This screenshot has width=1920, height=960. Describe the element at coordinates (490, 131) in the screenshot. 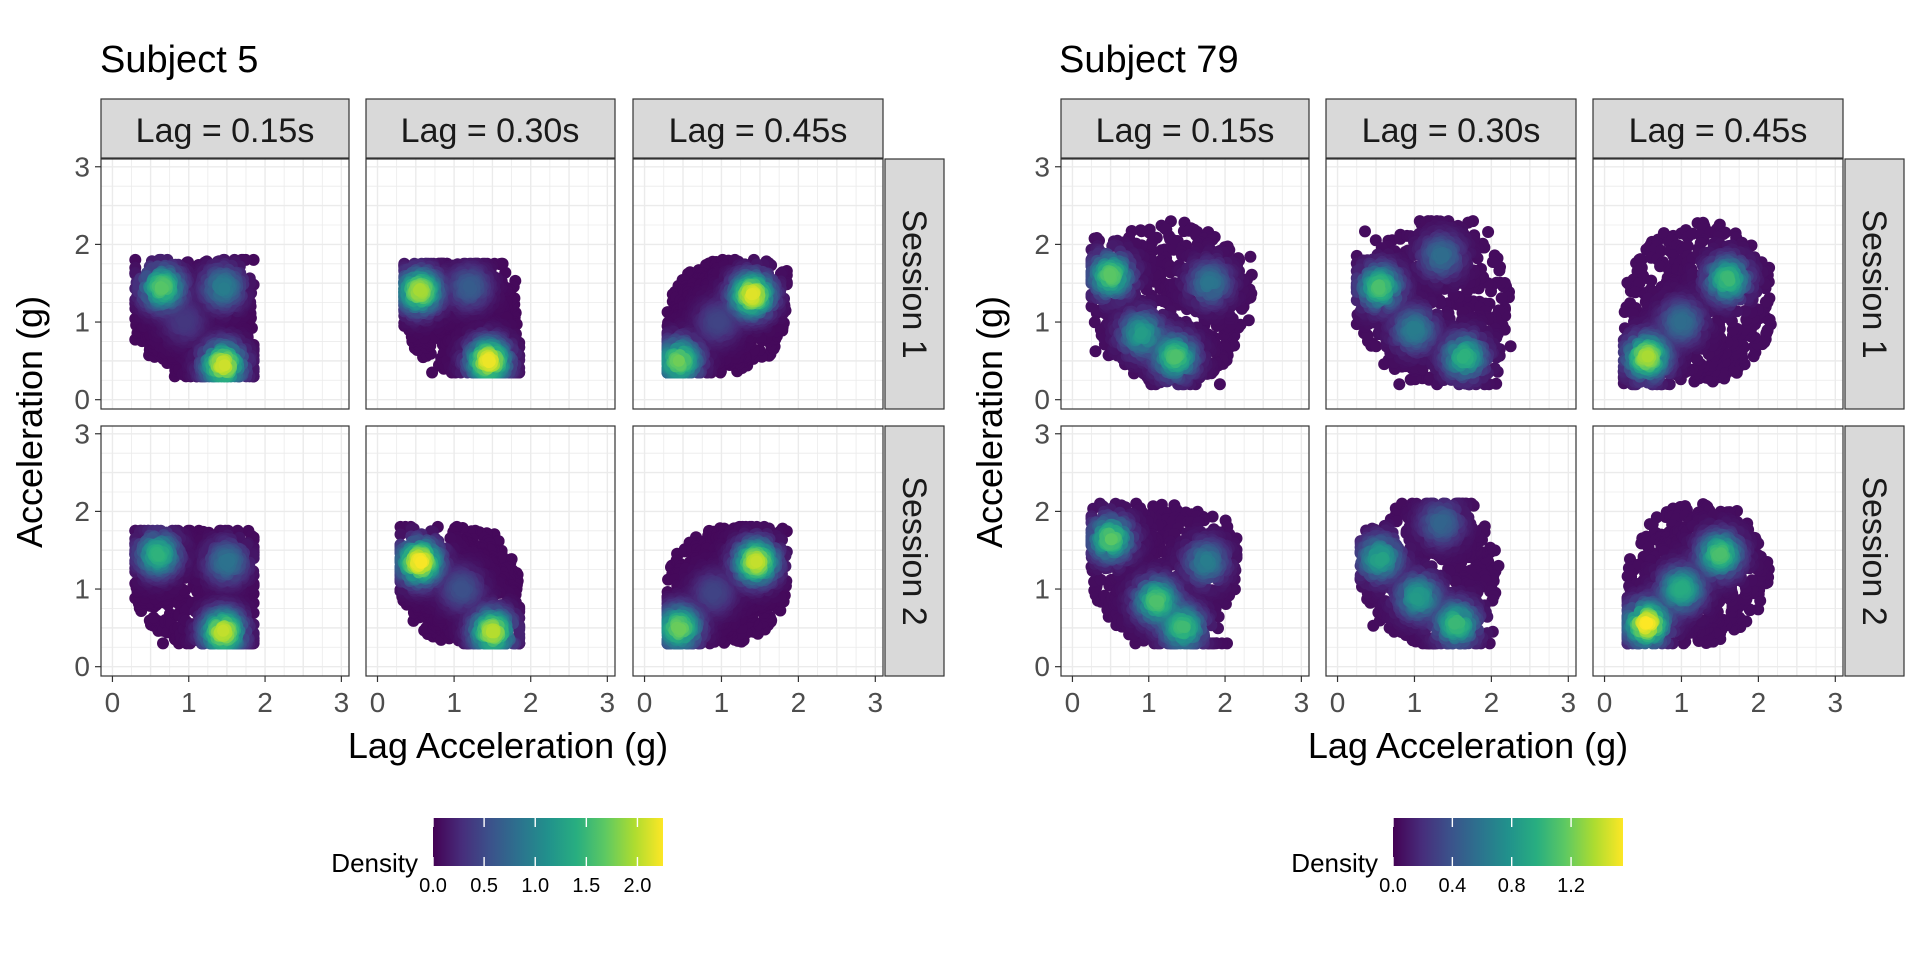

I see `facet-strip-label: Lag = 0.30s` at that location.